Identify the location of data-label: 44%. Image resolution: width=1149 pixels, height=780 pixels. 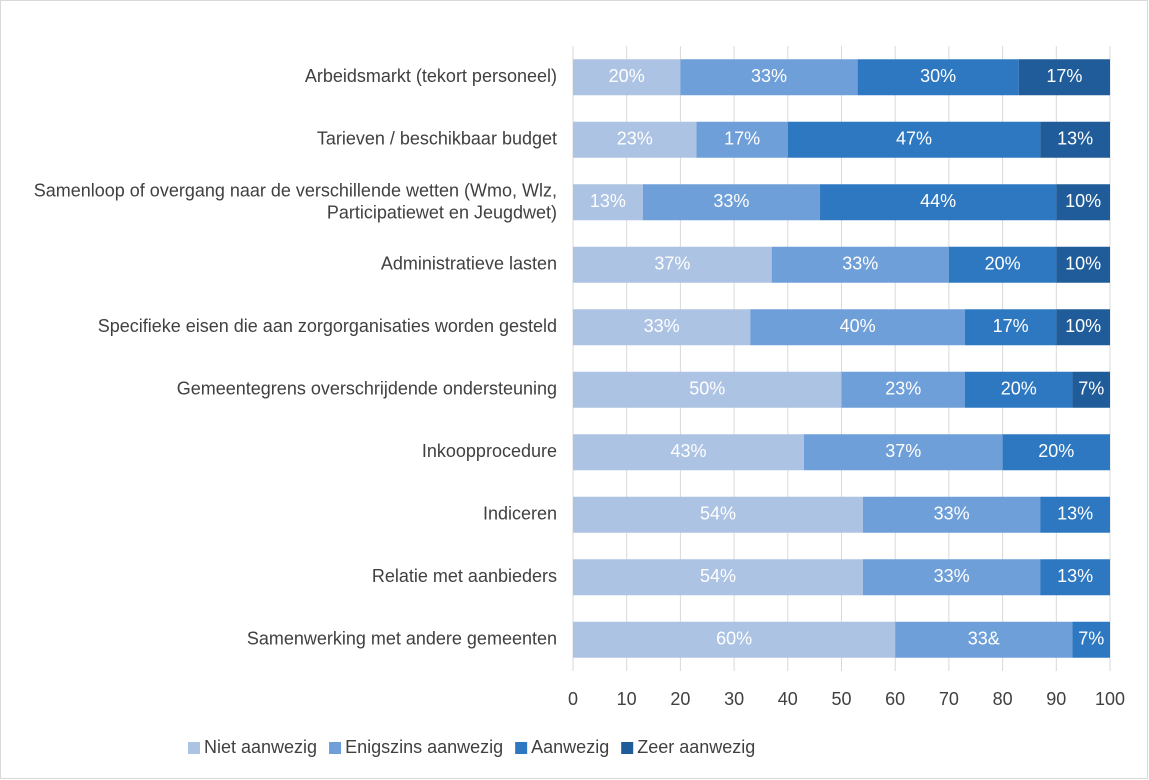
(938, 201).